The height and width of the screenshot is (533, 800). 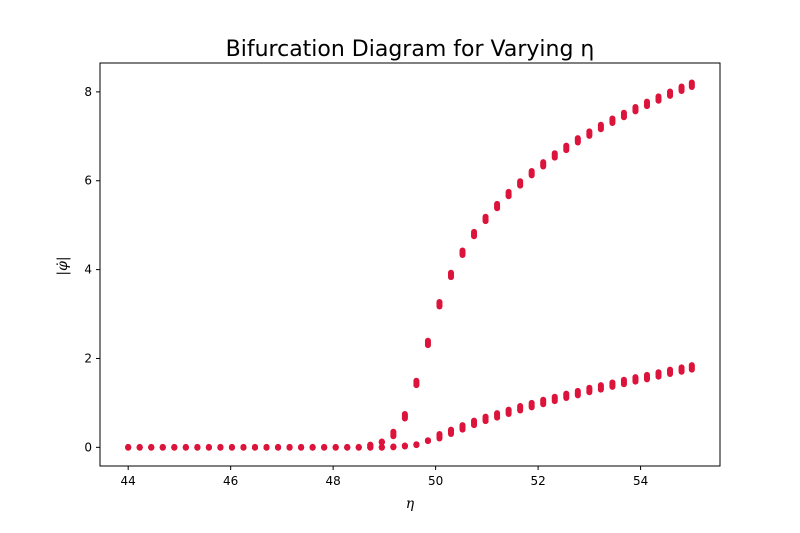 What do you see at coordinates (88, 447) in the screenshot?
I see `y-tick-label: 0` at bounding box center [88, 447].